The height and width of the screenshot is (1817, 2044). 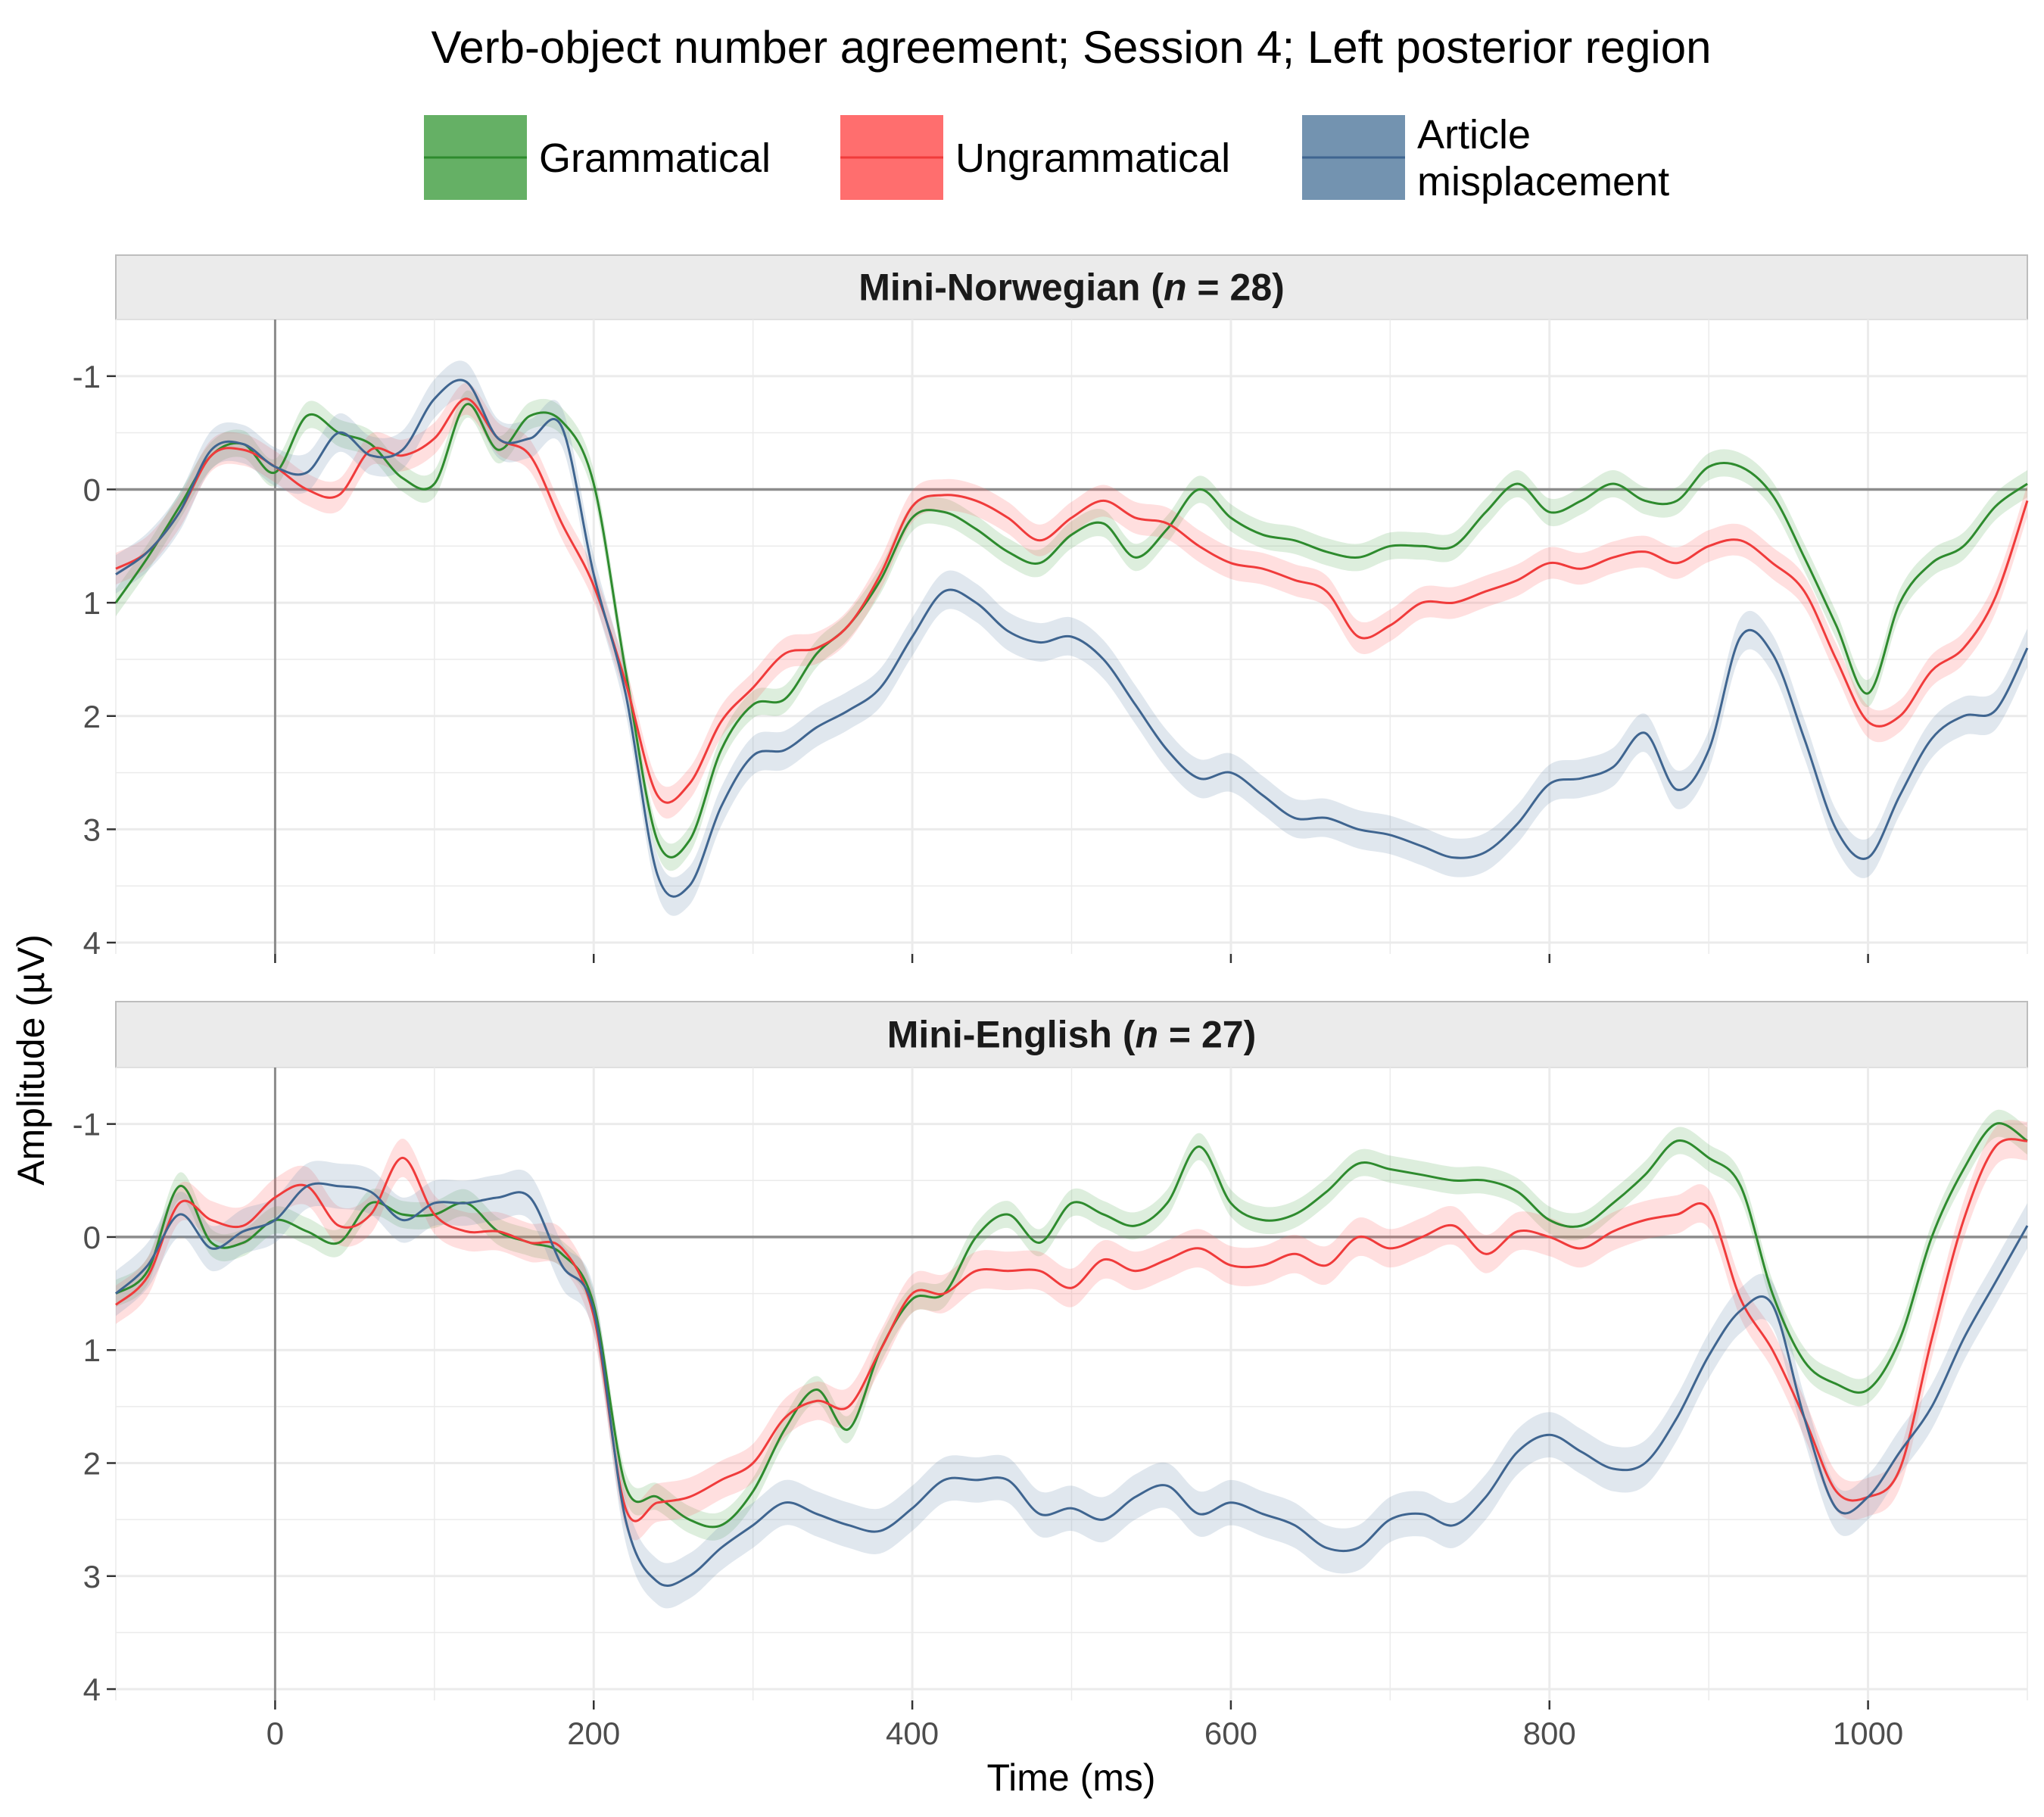 I want to click on legend-label-article-2: misplacement, so click(x=1543, y=181).